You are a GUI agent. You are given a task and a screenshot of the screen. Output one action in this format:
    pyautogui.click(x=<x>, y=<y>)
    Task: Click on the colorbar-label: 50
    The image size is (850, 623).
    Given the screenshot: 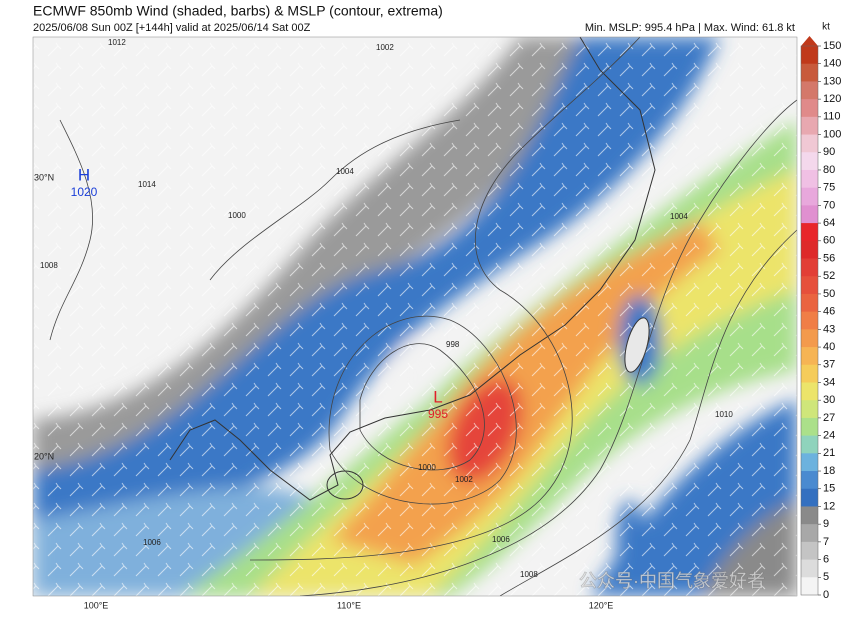 What is the action you would take?
    pyautogui.click(x=829, y=294)
    